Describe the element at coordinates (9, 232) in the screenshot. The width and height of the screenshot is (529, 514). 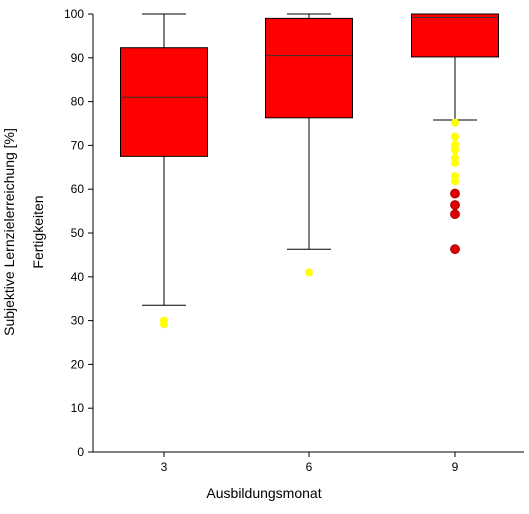
I see `y-axis-title: Subjektive Lernzielerreichung [%]` at that location.